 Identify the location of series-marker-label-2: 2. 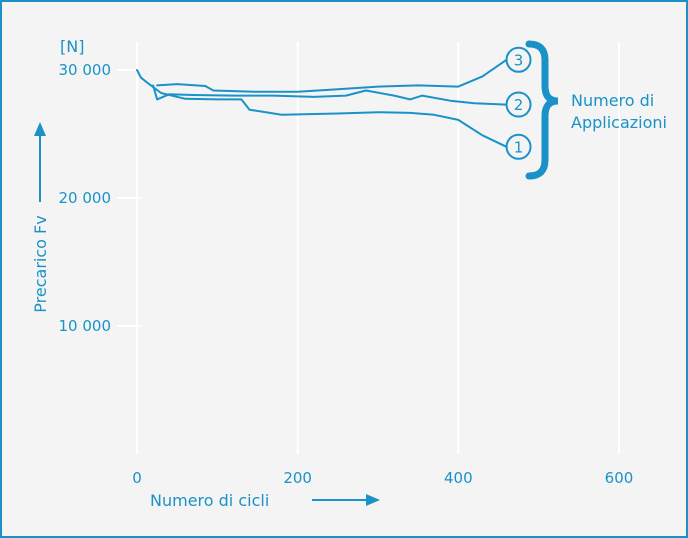
(519, 105).